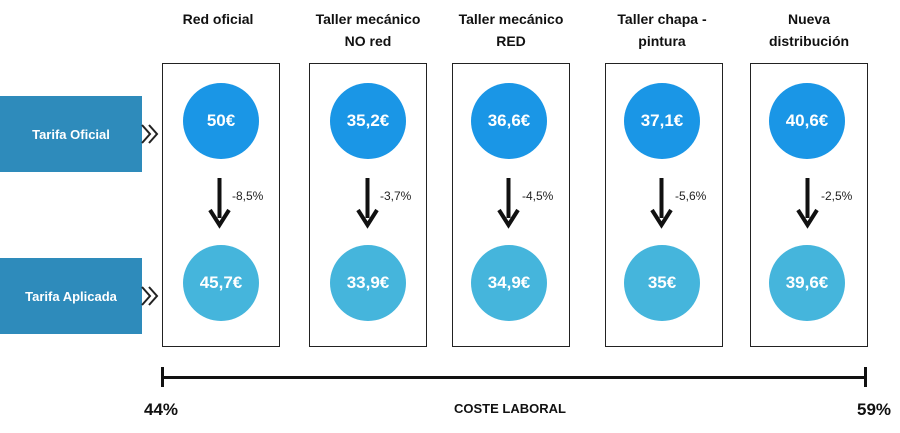 The height and width of the screenshot is (433, 900). Describe the element at coordinates (368, 121) in the screenshot. I see `tarifa-oficial-value: 35,2€` at that location.